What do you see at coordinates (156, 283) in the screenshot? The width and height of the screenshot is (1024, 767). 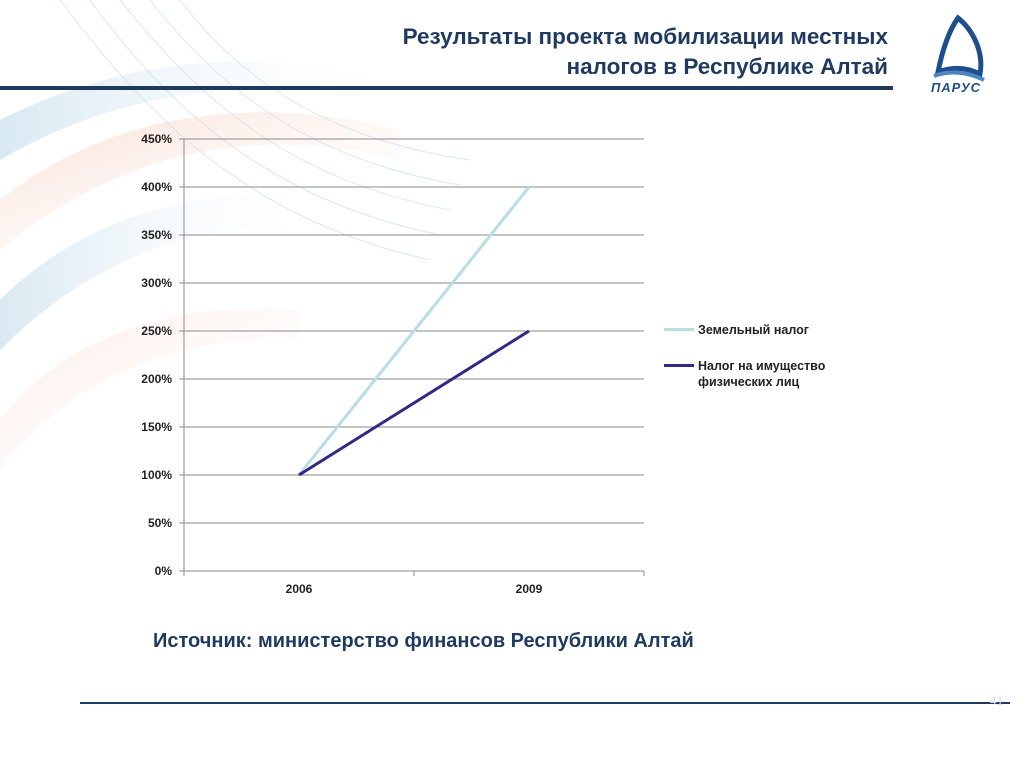 I see `y-tick-label: 300%` at bounding box center [156, 283].